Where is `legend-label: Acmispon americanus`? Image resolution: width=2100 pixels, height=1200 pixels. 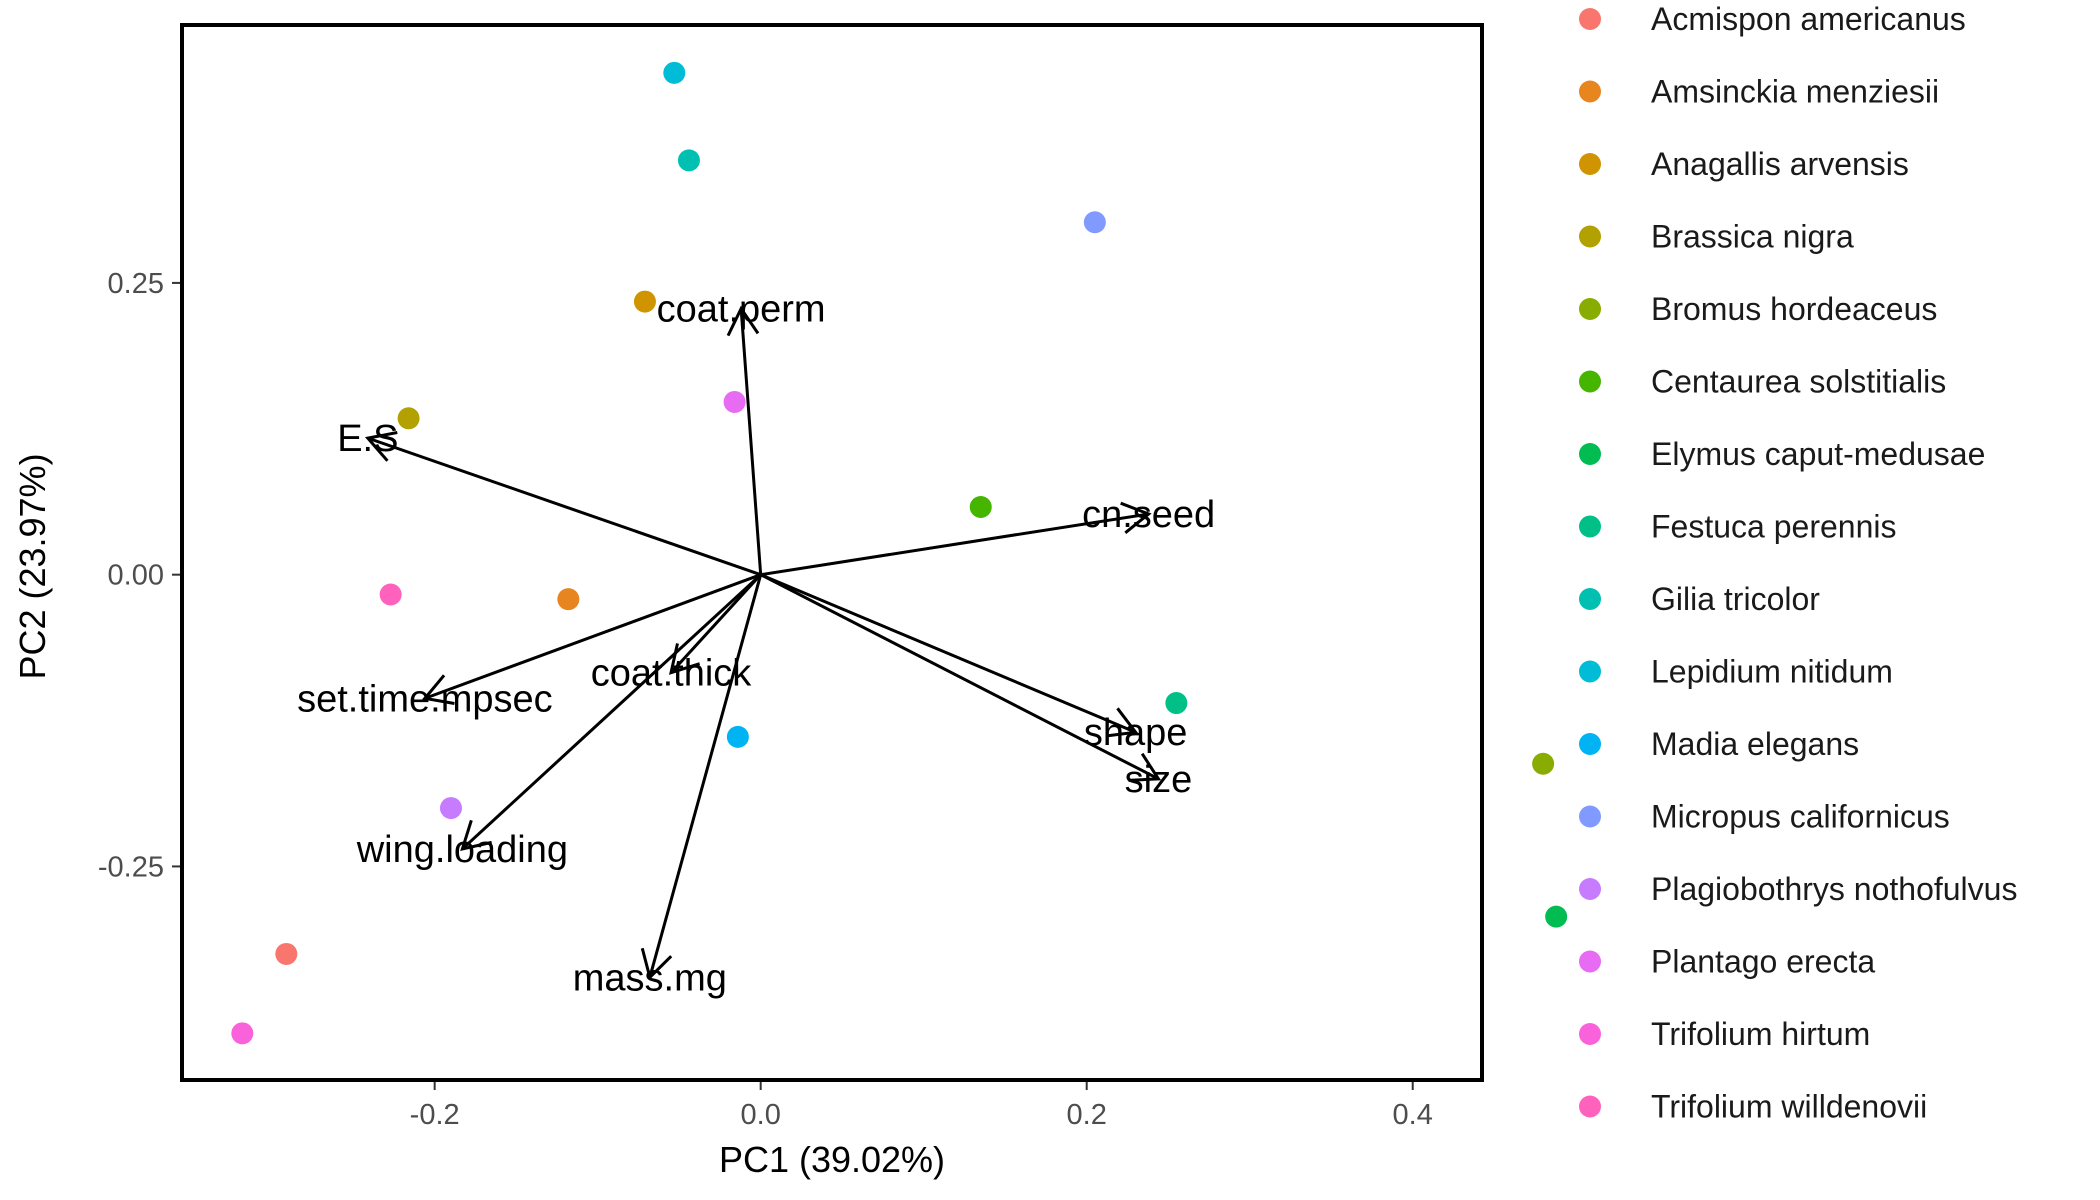 legend-label: Acmispon americanus is located at coordinates (1808, 19).